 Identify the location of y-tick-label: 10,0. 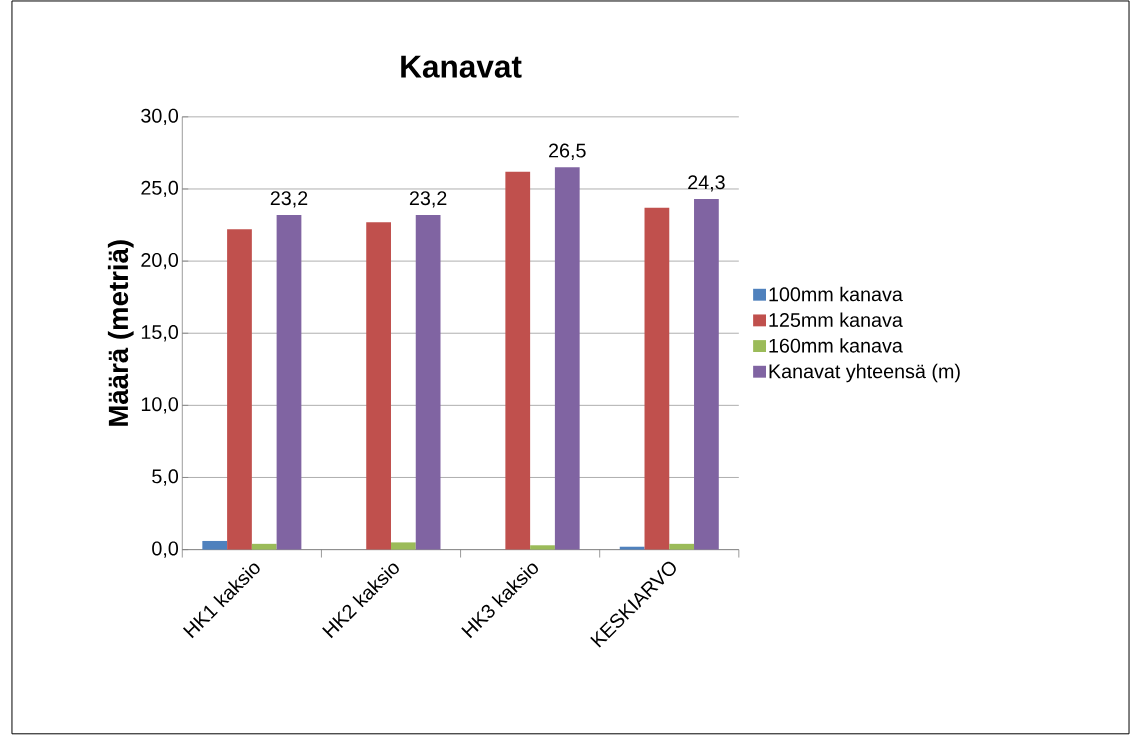
(160, 405).